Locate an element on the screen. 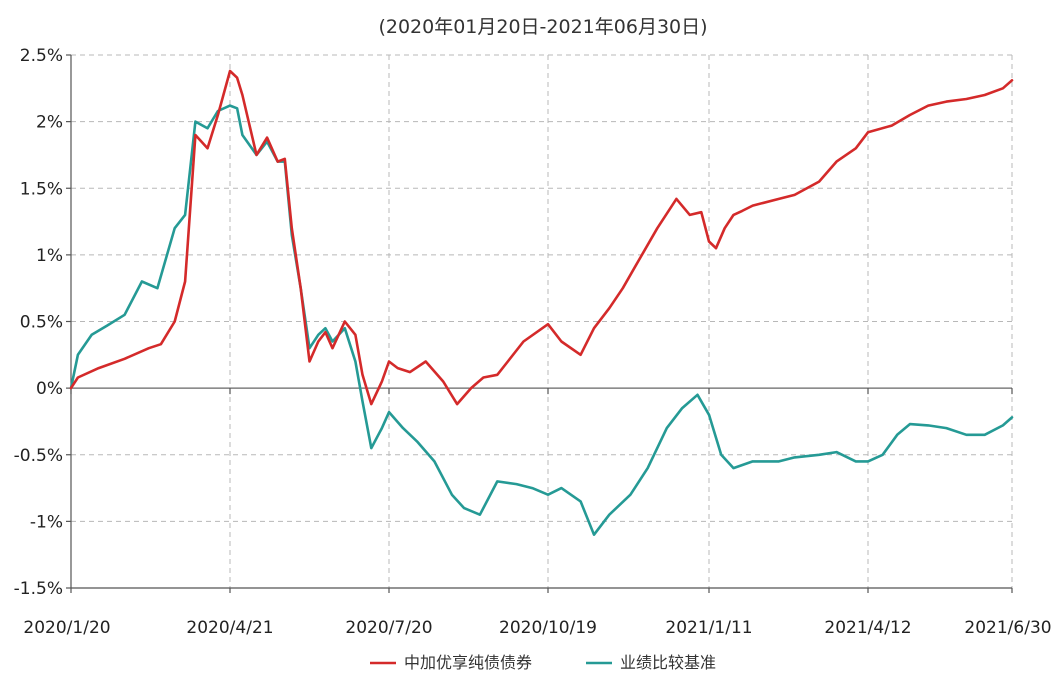  x-tick-label: 2020/4/21 is located at coordinates (229, 628).